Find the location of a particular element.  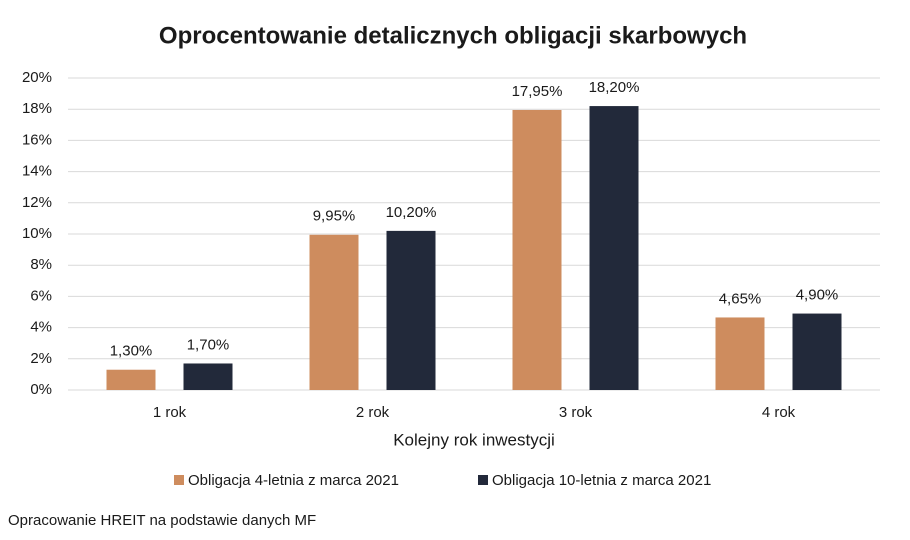

legend-label: Obligacja 10-letnia z marca 2021 is located at coordinates (601, 480).